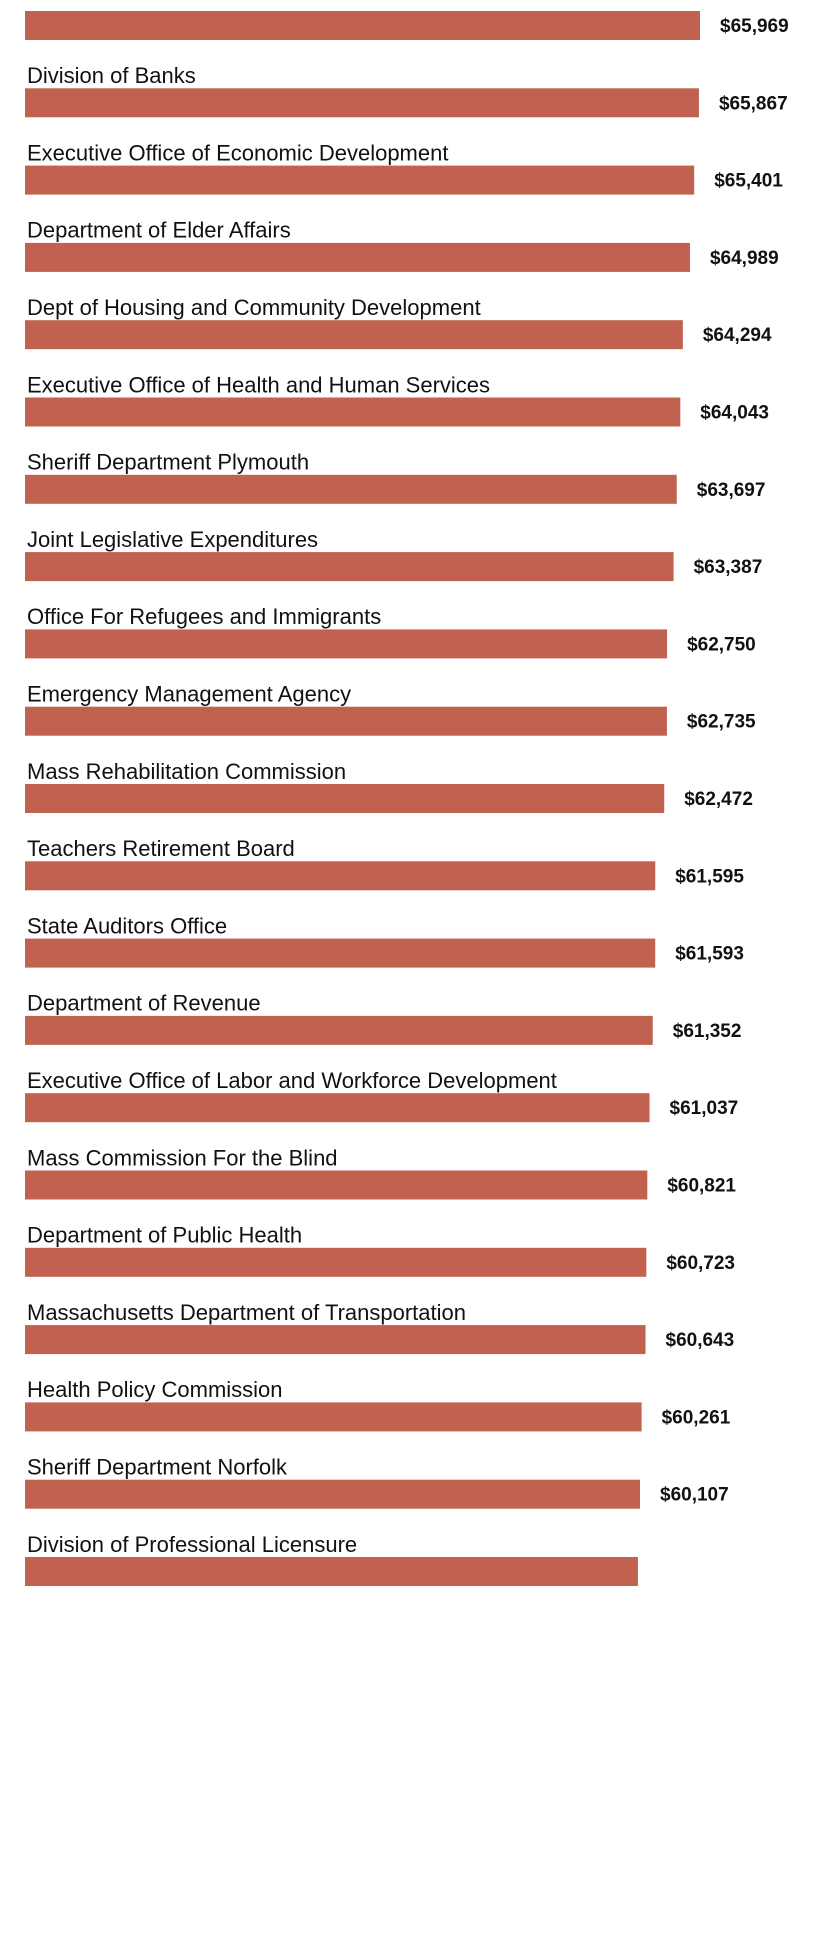 Image resolution: width=817 pixels, height=1955 pixels. I want to click on category-label: Executive Office of Economic Development, so click(237, 152).